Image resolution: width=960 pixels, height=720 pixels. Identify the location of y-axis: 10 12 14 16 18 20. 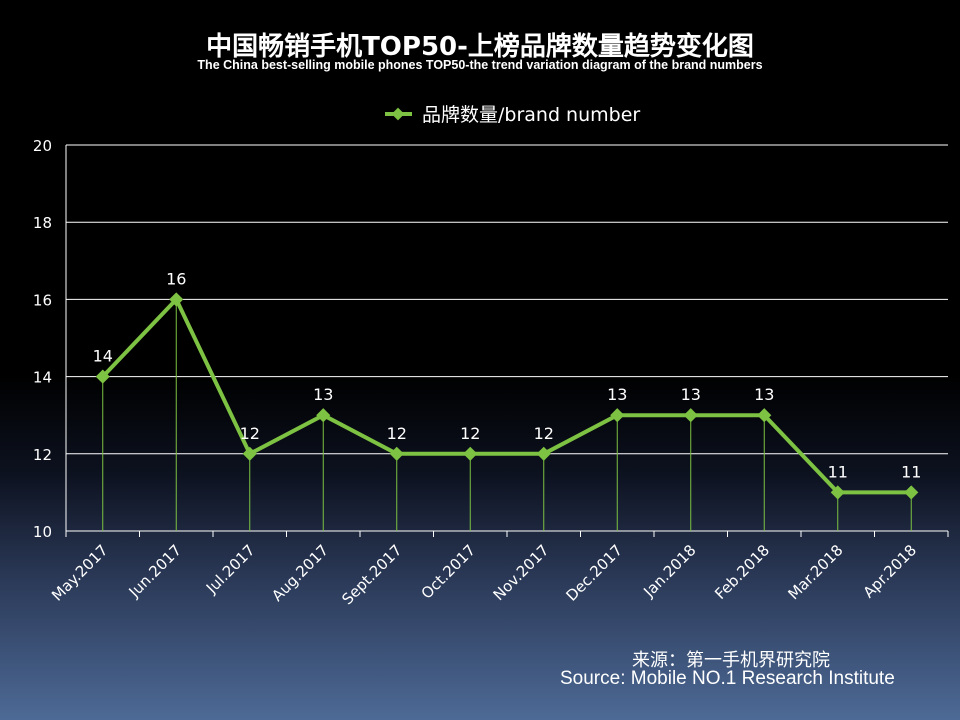
(50, 339).